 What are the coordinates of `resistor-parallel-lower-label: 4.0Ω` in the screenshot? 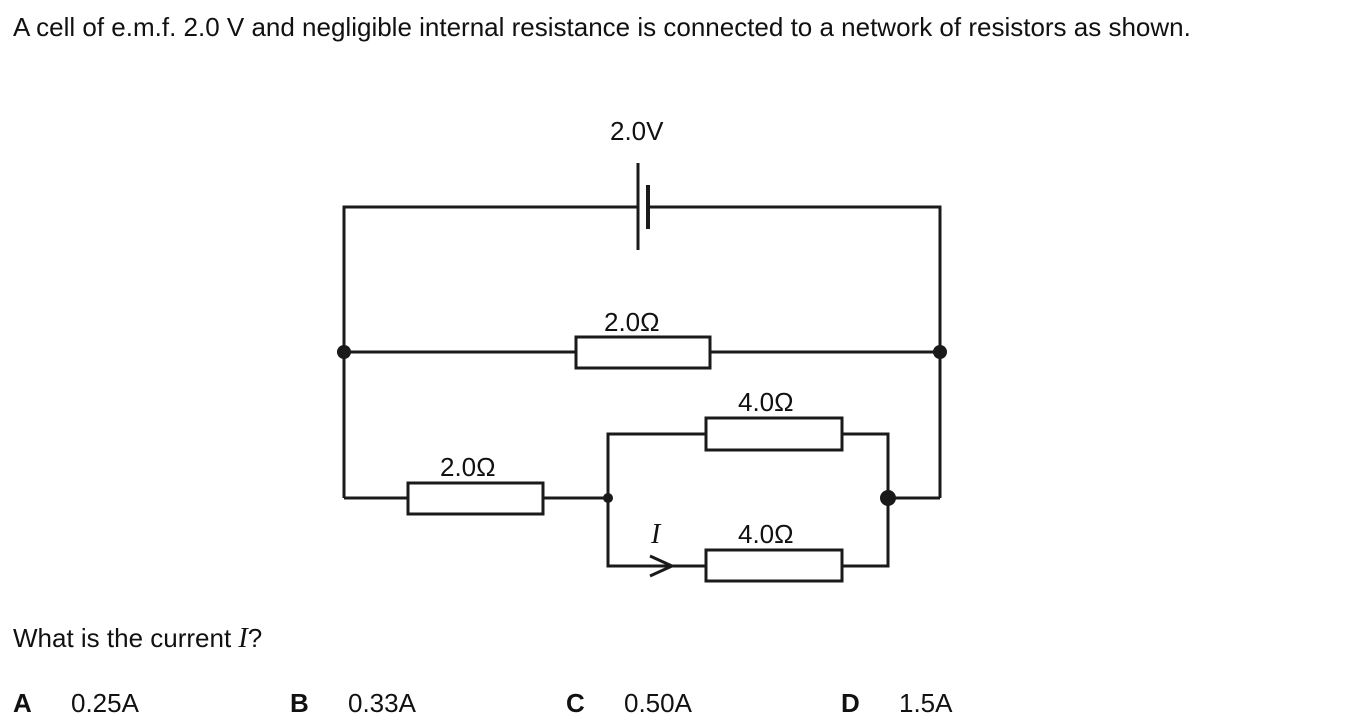 It's located at (766, 534).